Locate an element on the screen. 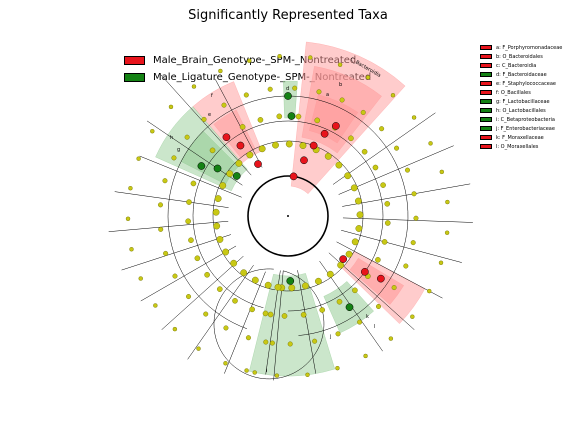 The height and width of the screenshot is (432, 576). taxa-label: j: F_Enterobacteriaceae is located at coordinates (525, 128).